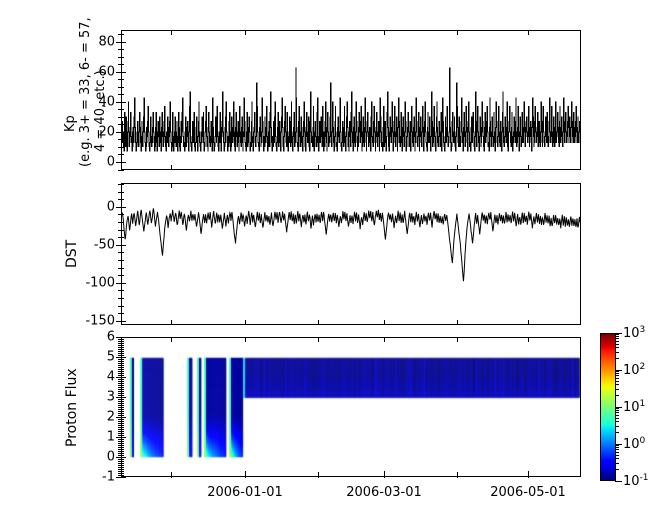 The width and height of the screenshot is (665, 523). I want to click on ytick-label-40: 40, so click(106, 102).